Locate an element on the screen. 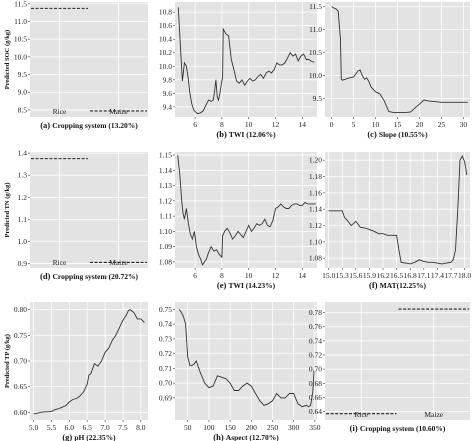 The image size is (474, 441). x-tick-label: 15.9 is located at coordinates (369, 275).